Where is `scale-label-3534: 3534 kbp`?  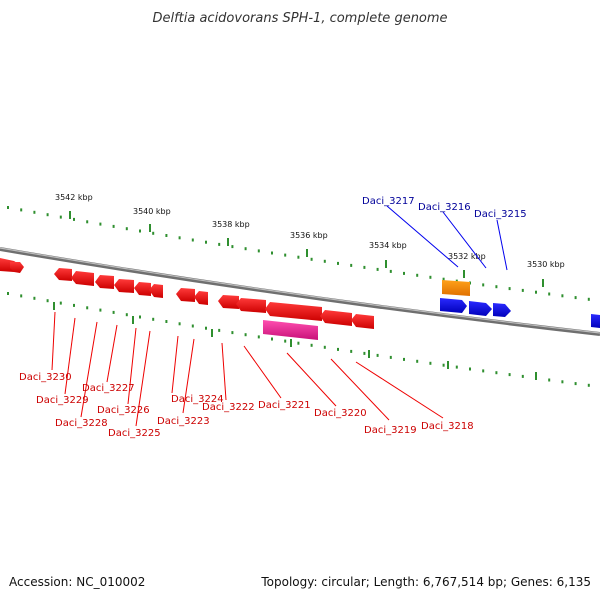
scale-label-3534: 3534 kbp is located at coordinates (388, 245).